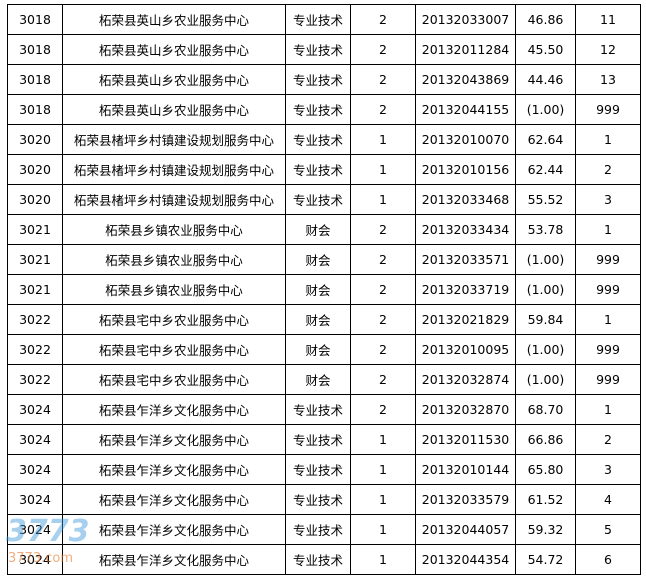 The image size is (646, 579). I want to click on exam-number-cell: 20132010156, so click(465, 169).